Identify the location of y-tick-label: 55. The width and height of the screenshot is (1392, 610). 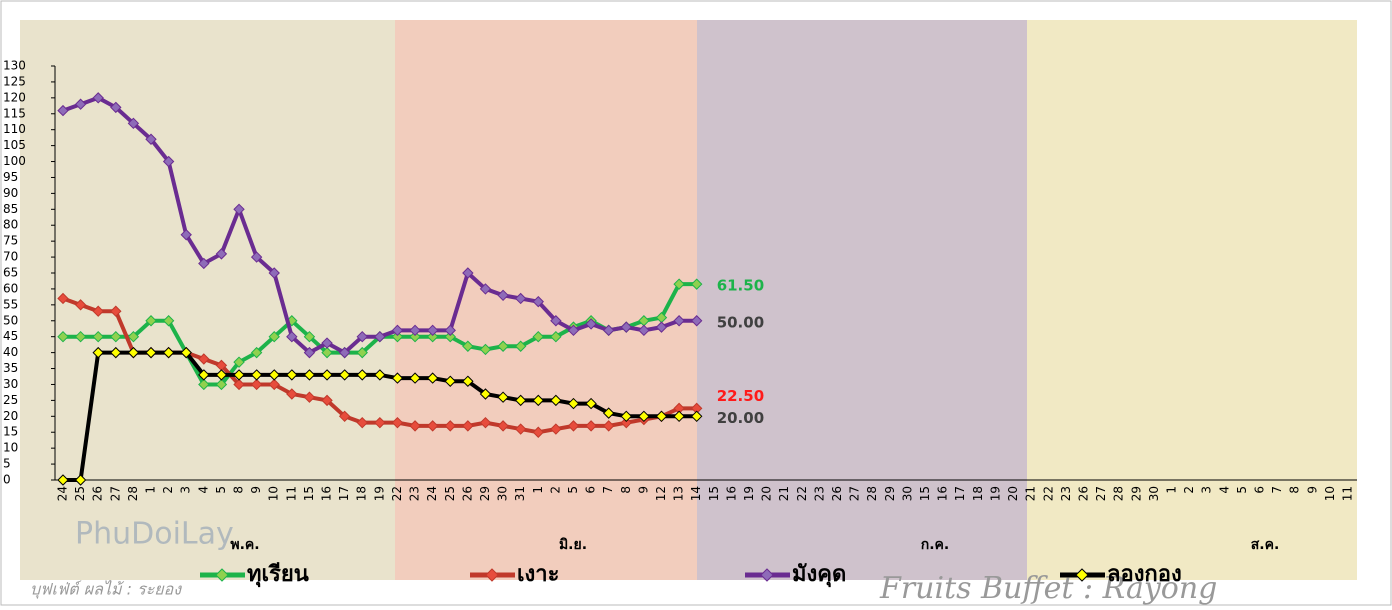
(10, 304).